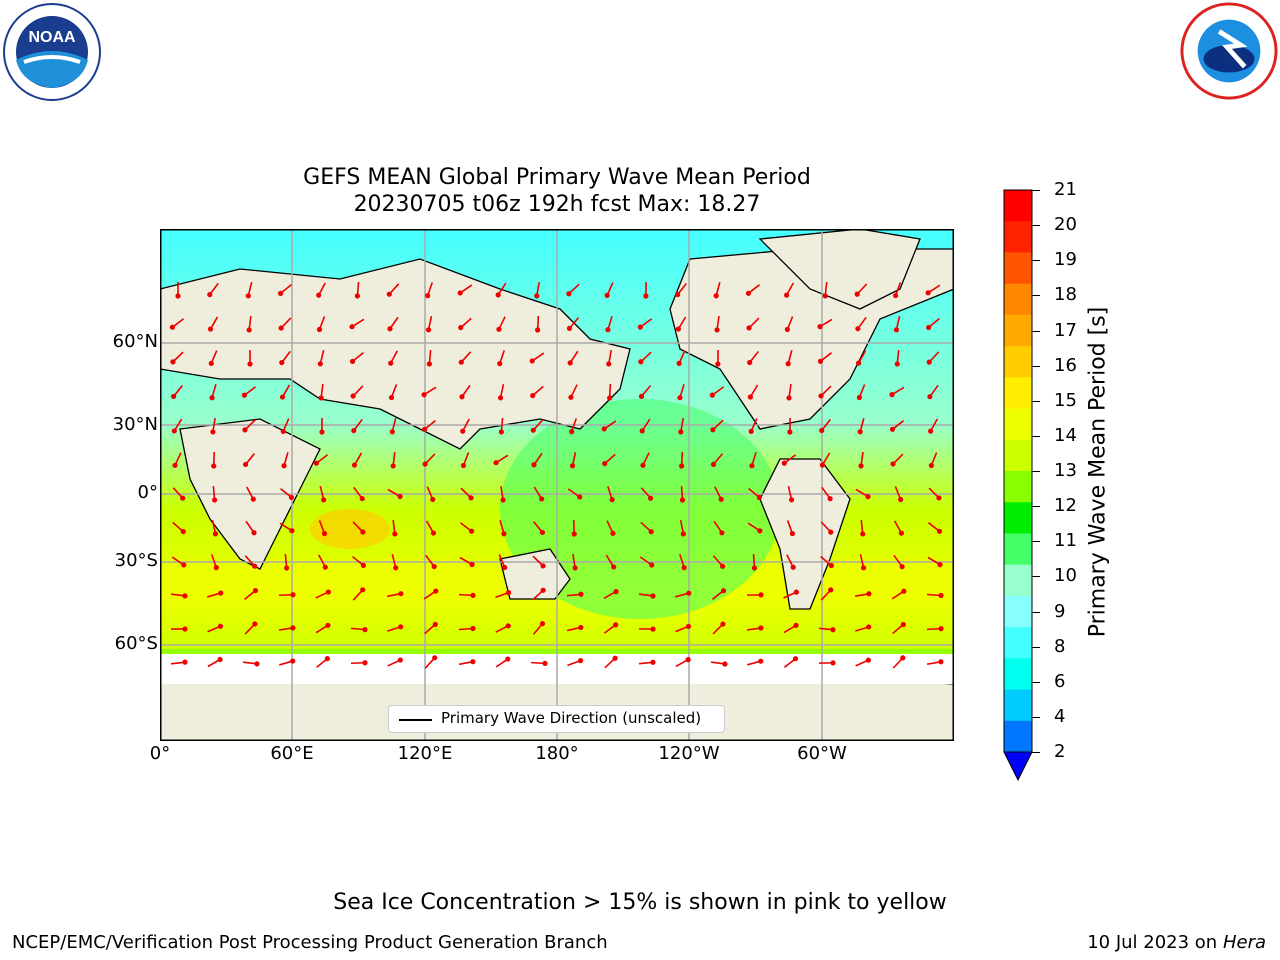 The image size is (1280, 960). Describe the element at coordinates (136, 560) in the screenshot. I see `lat-label-30s: 30°S` at that location.